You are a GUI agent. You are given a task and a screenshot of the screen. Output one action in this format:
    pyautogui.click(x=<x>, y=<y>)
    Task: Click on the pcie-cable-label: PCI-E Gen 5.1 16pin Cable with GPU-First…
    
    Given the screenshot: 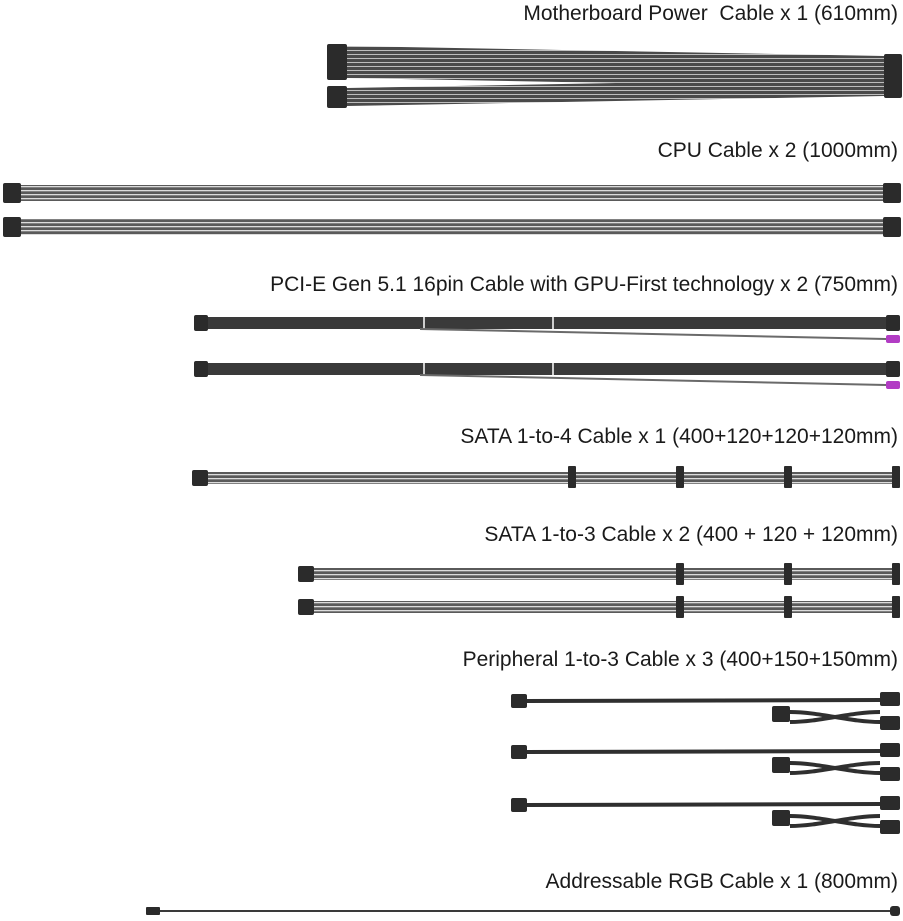 What is the action you would take?
    pyautogui.click(x=584, y=284)
    